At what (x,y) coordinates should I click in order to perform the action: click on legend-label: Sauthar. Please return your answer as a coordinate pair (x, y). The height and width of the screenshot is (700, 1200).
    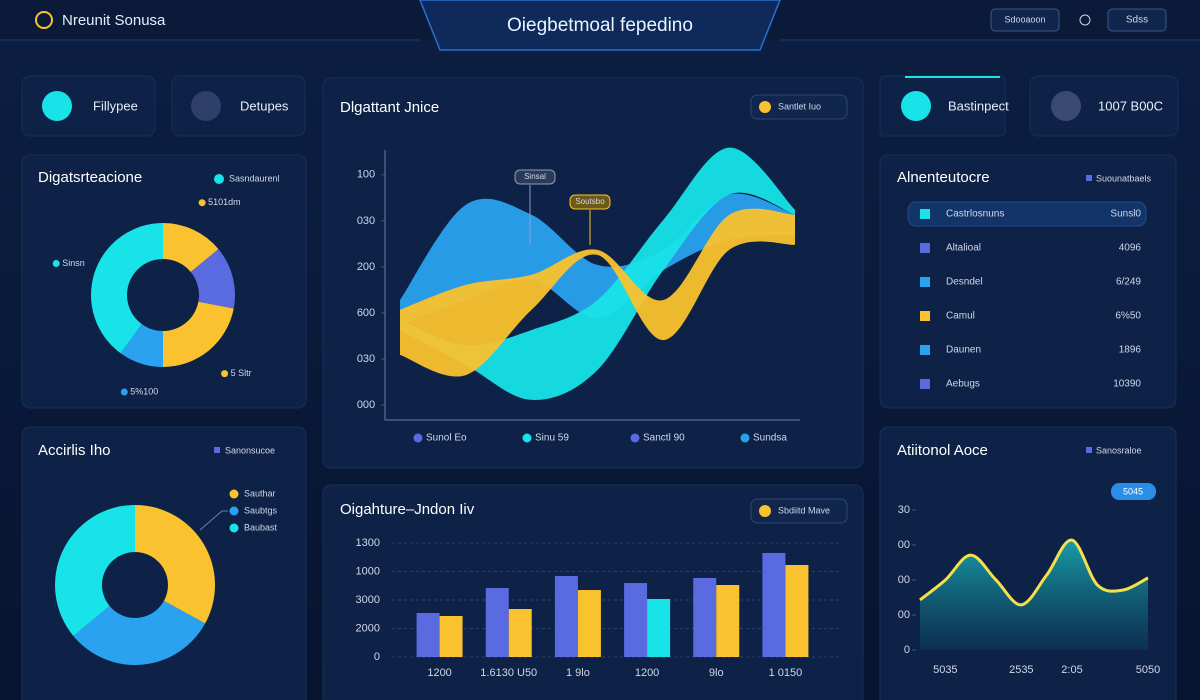
    Looking at the image, I should click on (260, 493).